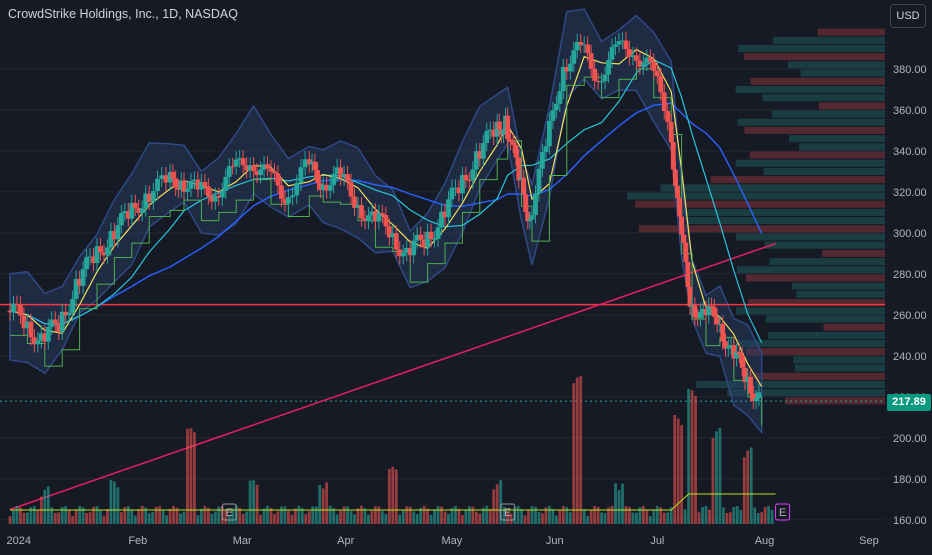 The image size is (932, 555). I want to click on earnings-label: E, so click(507, 513).